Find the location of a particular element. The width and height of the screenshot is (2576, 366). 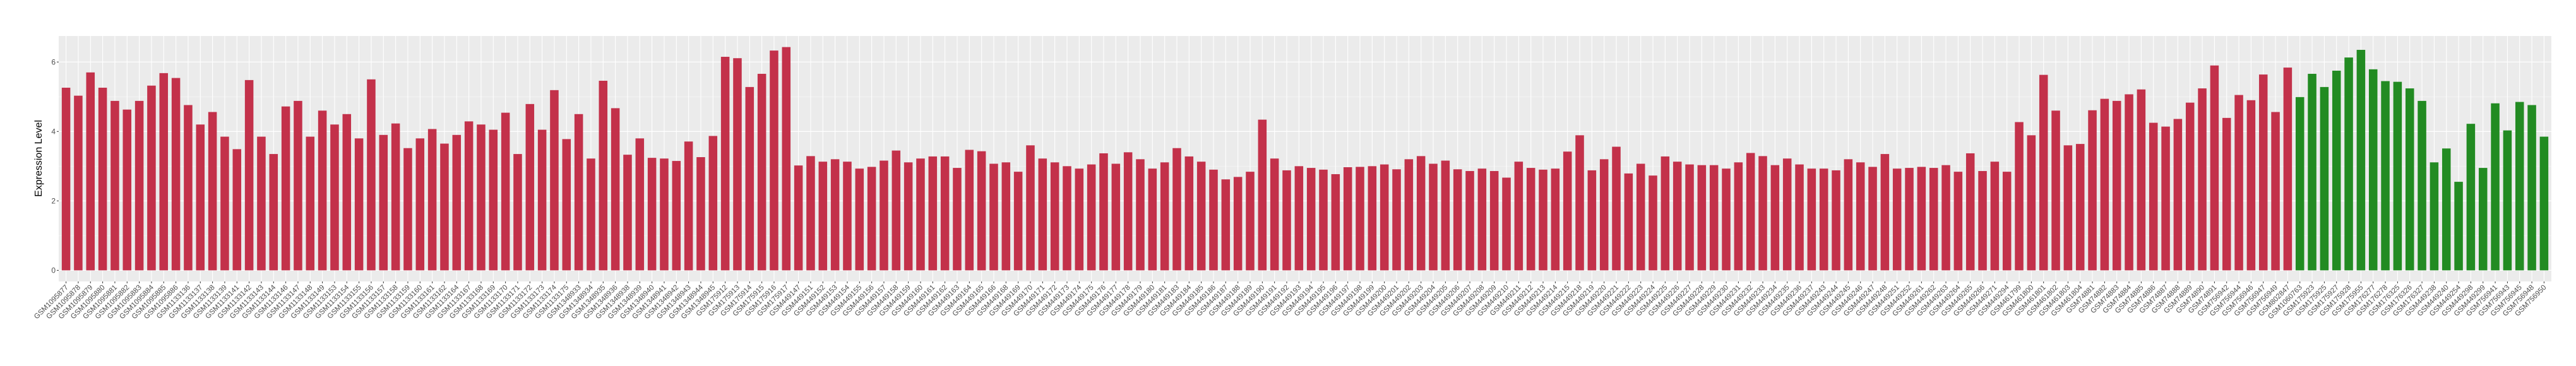

y-tick-label: 0 is located at coordinates (53, 270).